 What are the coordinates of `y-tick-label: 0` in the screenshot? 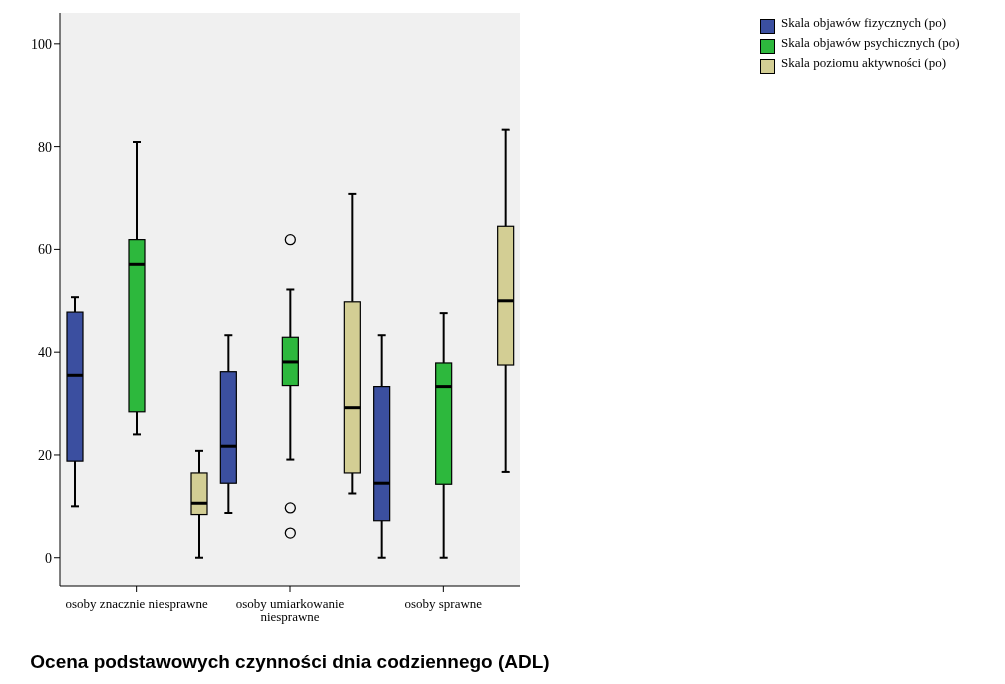 It's located at (48, 558).